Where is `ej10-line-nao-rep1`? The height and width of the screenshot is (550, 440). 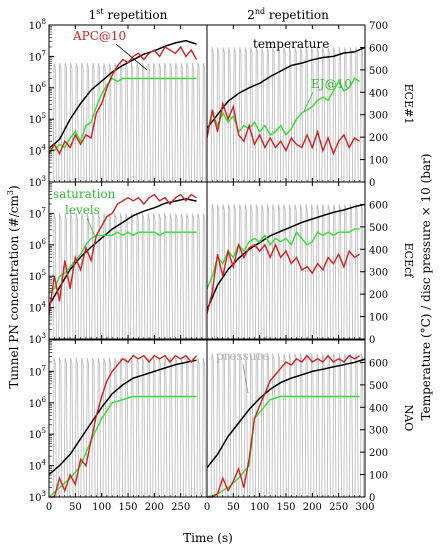 ej10-line-nao-rep1 is located at coordinates (122, 446).